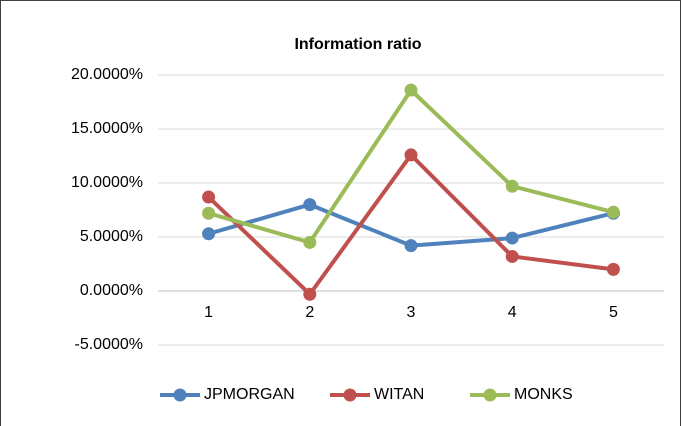 The width and height of the screenshot is (682, 426). What do you see at coordinates (107, 74) in the screenshot?
I see `y-tick-label: 20.0000%` at bounding box center [107, 74].